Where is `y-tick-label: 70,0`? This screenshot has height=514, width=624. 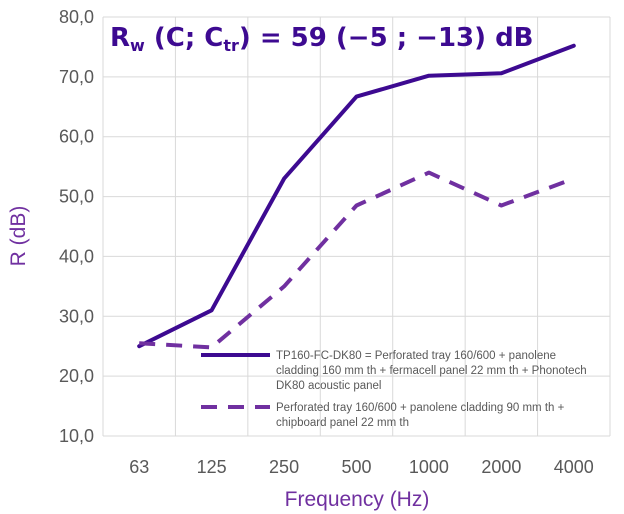
y-tick-label: 70,0 is located at coordinates (76, 77).